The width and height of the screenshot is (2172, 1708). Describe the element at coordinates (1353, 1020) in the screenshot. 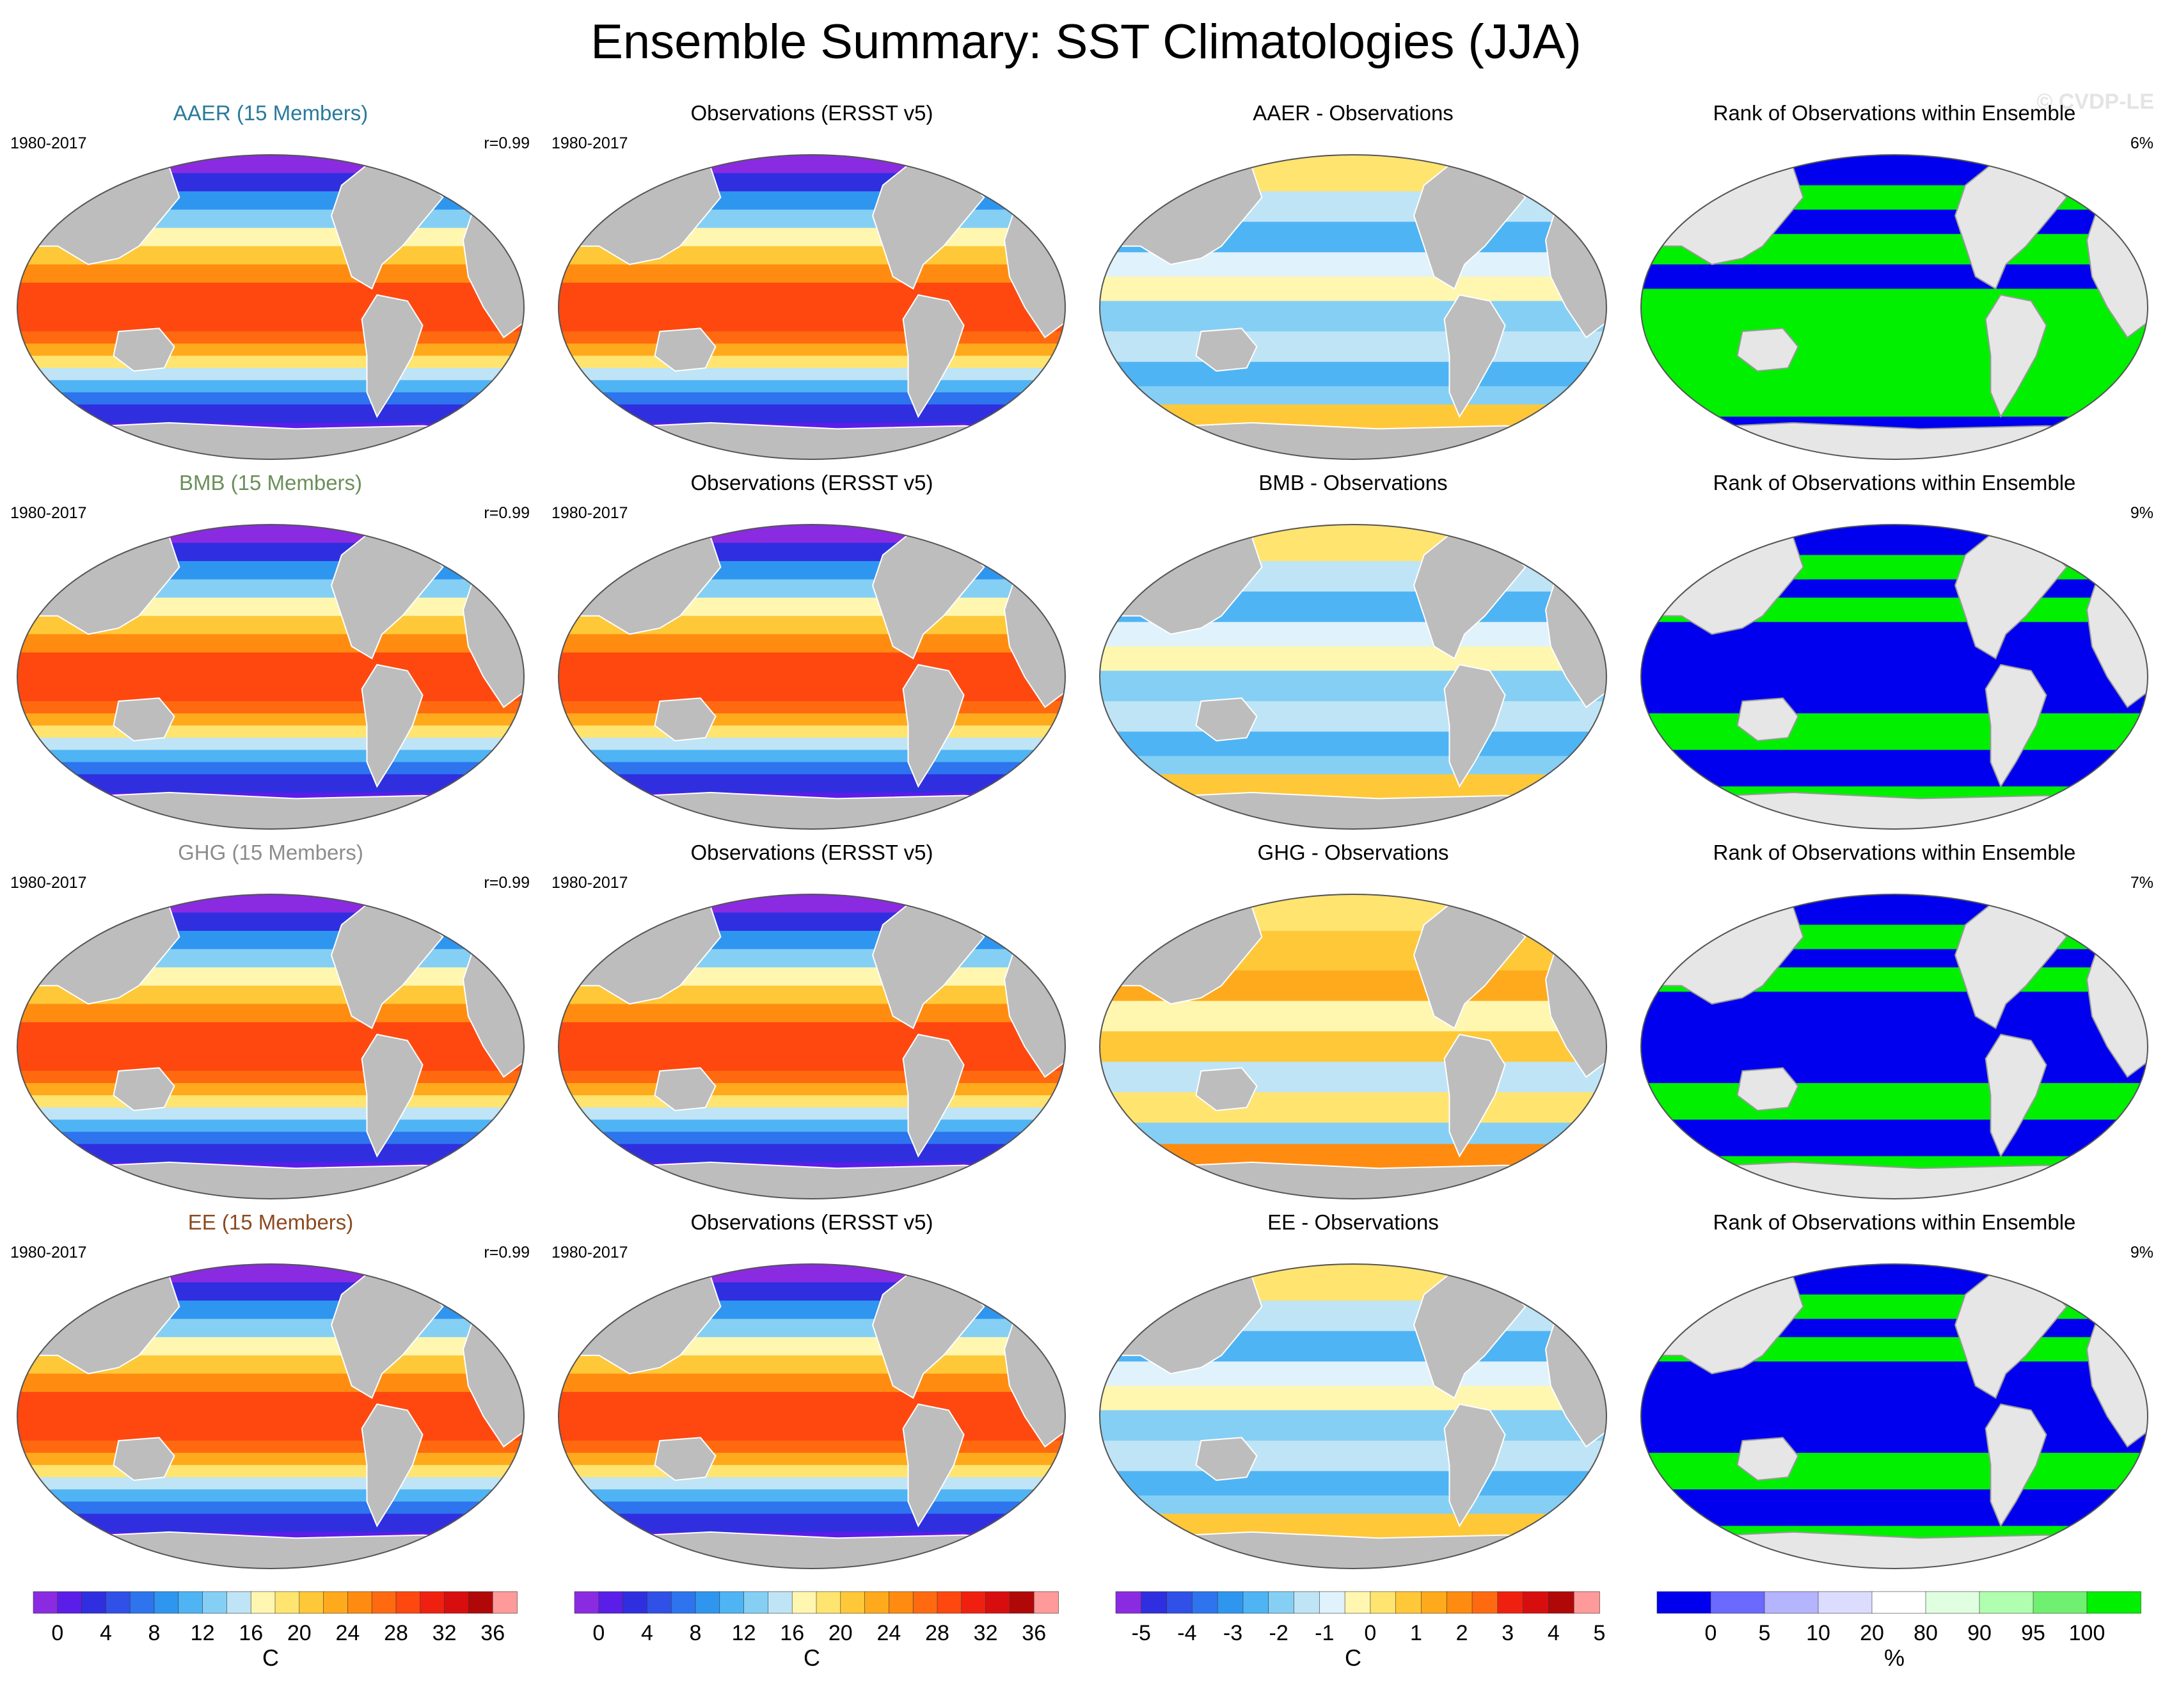

I see `map-panel-diff: GHG - Observations` at that location.